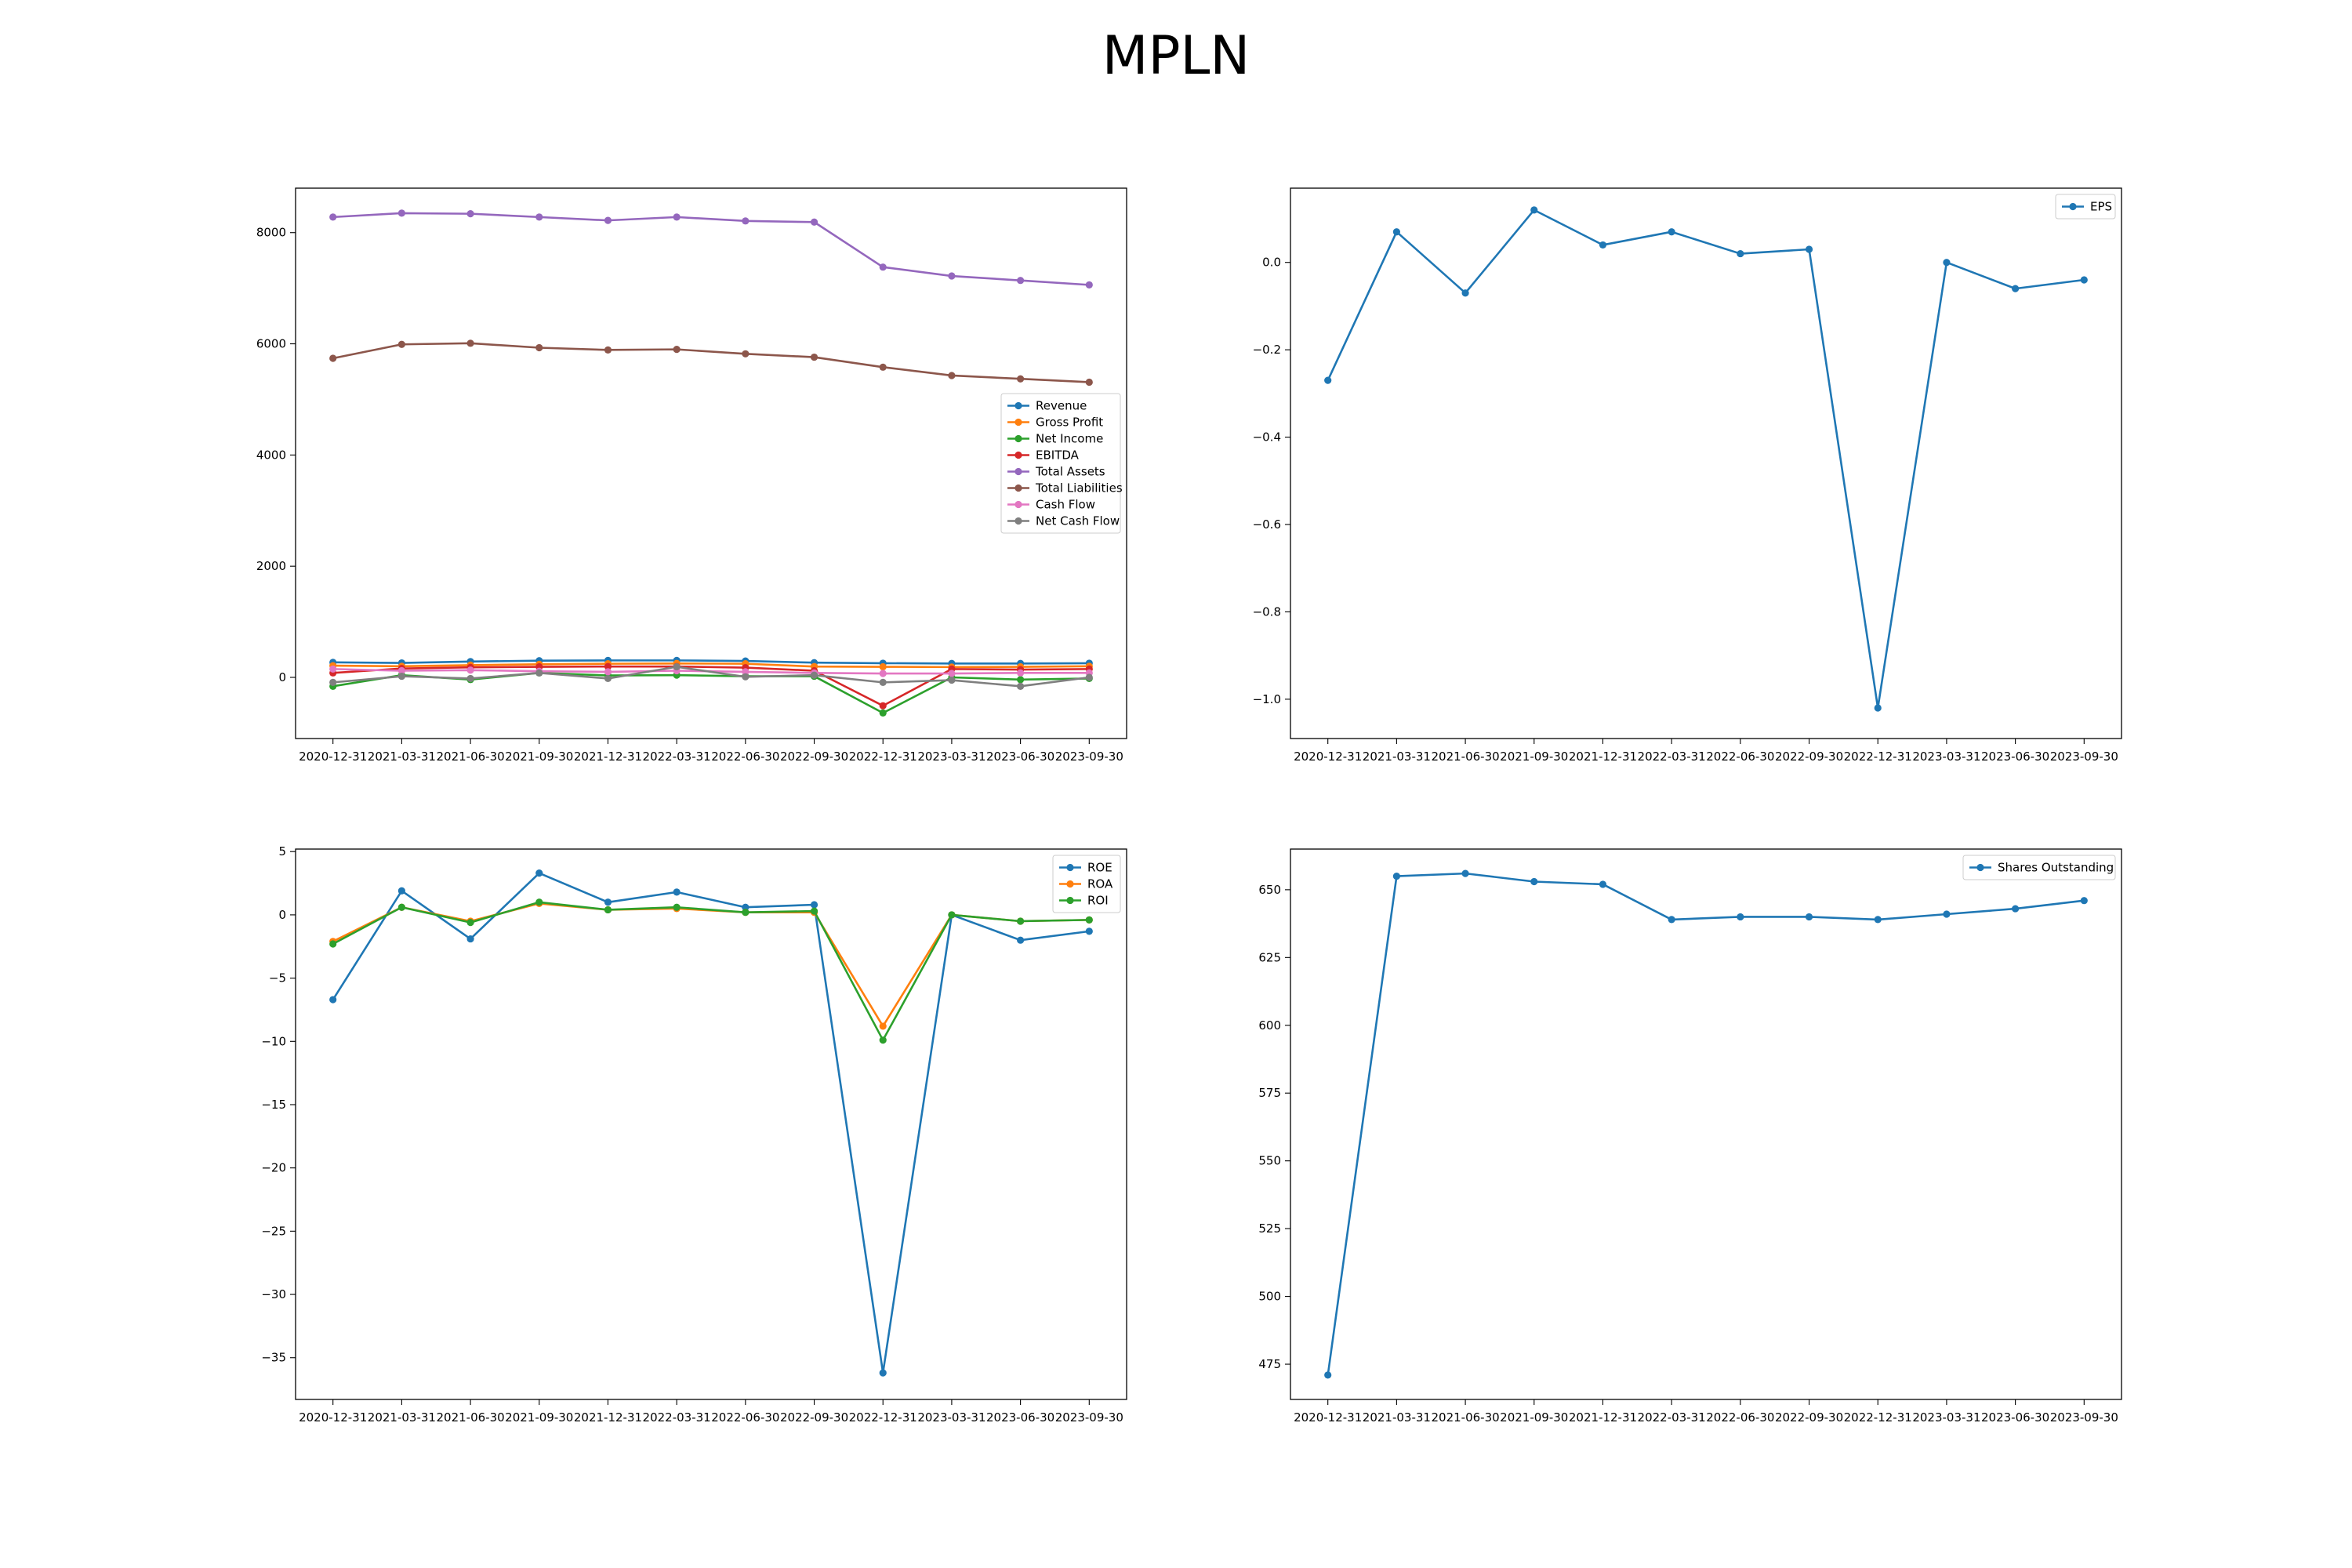  What do you see at coordinates (711, 1124) in the screenshot?
I see `axes-frame` at bounding box center [711, 1124].